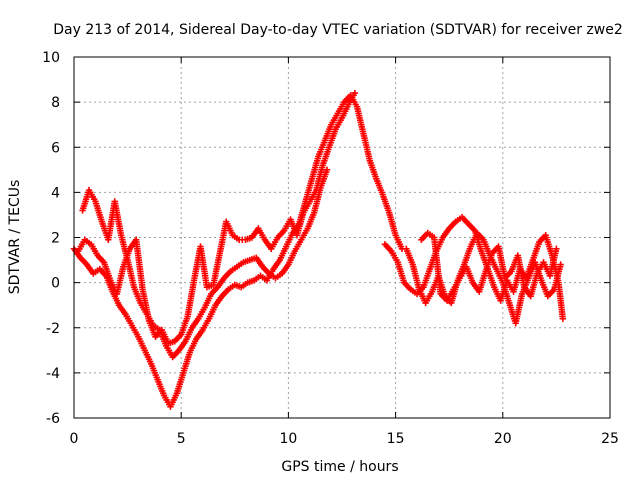 The height and width of the screenshot is (480, 640). What do you see at coordinates (15, 237) in the screenshot?
I see `y-axis-label: SDTVAR / TECUs` at bounding box center [15, 237].